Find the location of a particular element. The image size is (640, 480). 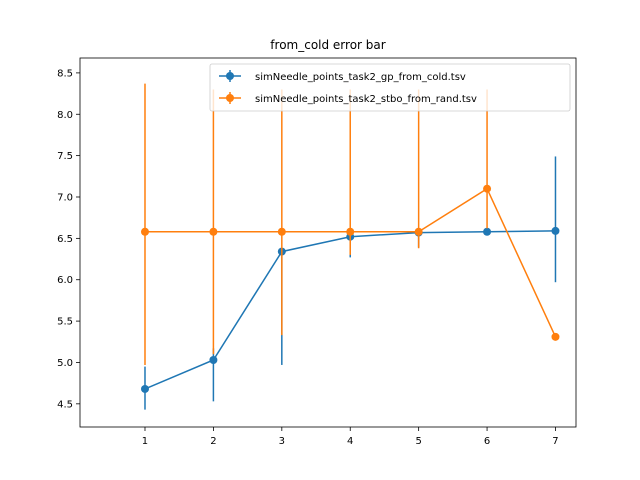

x-tick-label: 2 is located at coordinates (213, 441).